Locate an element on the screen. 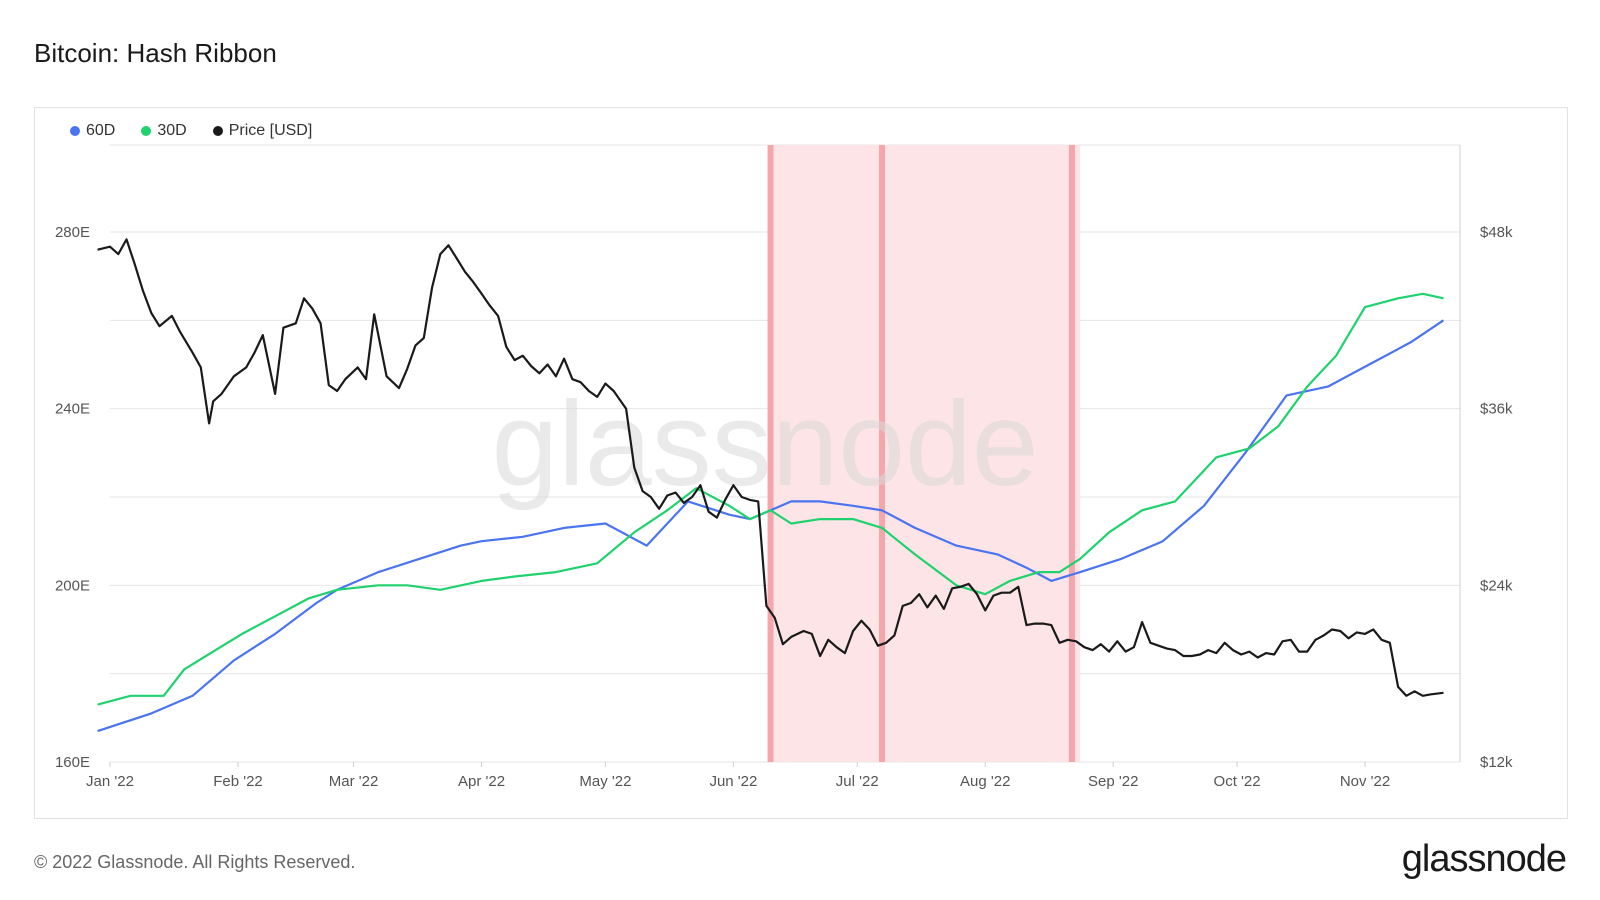 The width and height of the screenshot is (1600, 900). legend-dot-60d is located at coordinates (75, 131).